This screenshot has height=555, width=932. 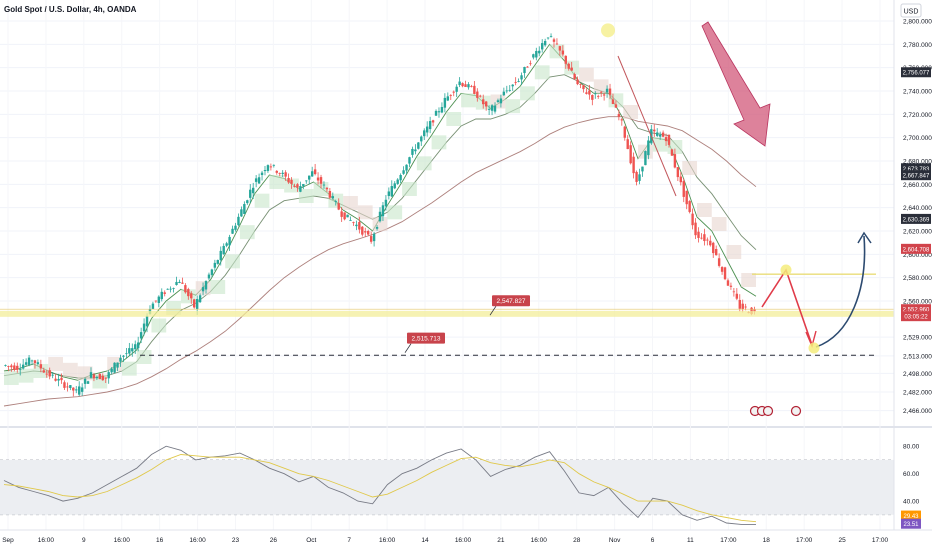 I want to click on price-tag-label: 2,630.369, so click(x=916, y=220).